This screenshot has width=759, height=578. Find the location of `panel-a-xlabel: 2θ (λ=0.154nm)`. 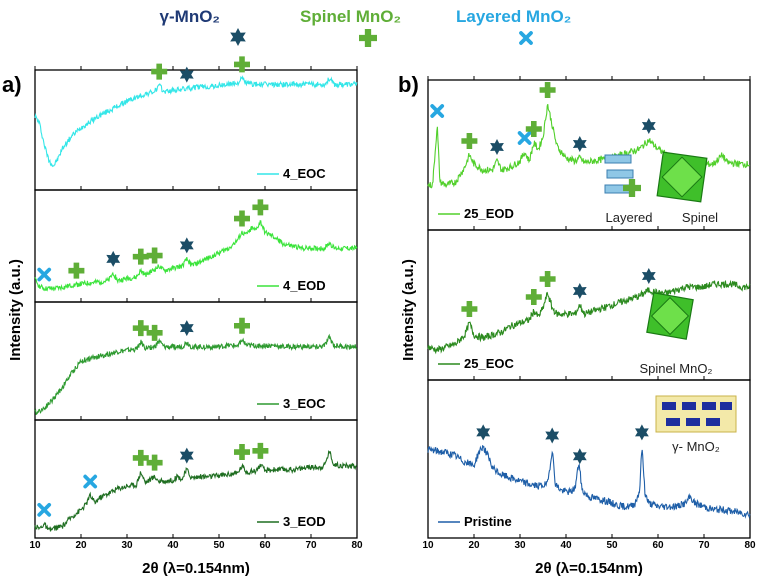

panel-a-xlabel: 2θ (λ=0.154nm) is located at coordinates (196, 568).